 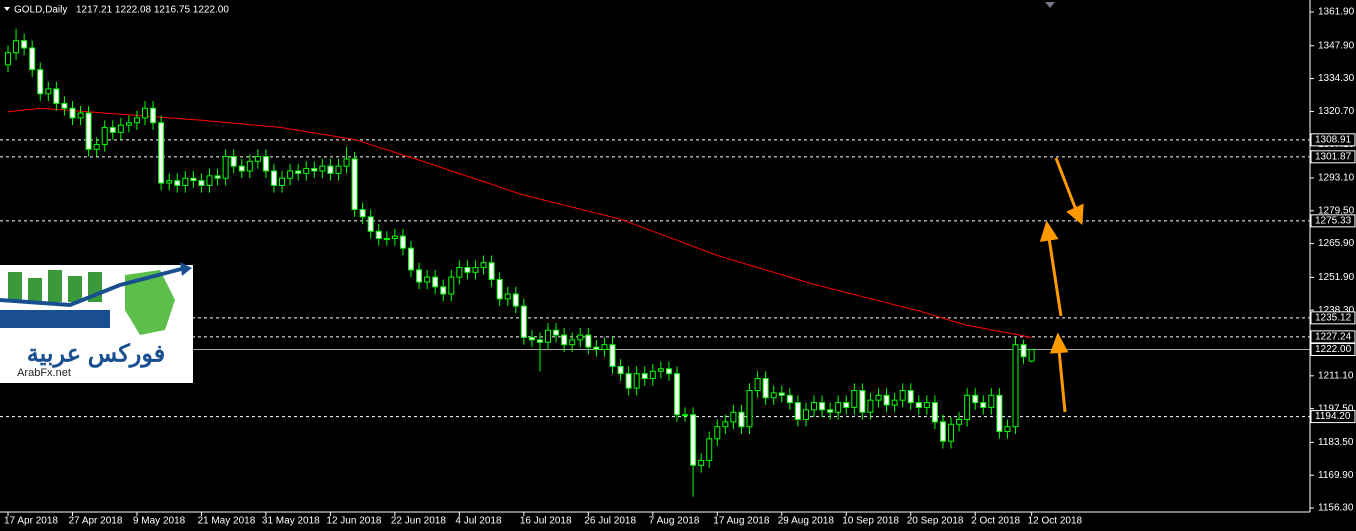 What do you see at coordinates (159, 521) in the screenshot?
I see `x-tick-label: 9 May 2018` at bounding box center [159, 521].